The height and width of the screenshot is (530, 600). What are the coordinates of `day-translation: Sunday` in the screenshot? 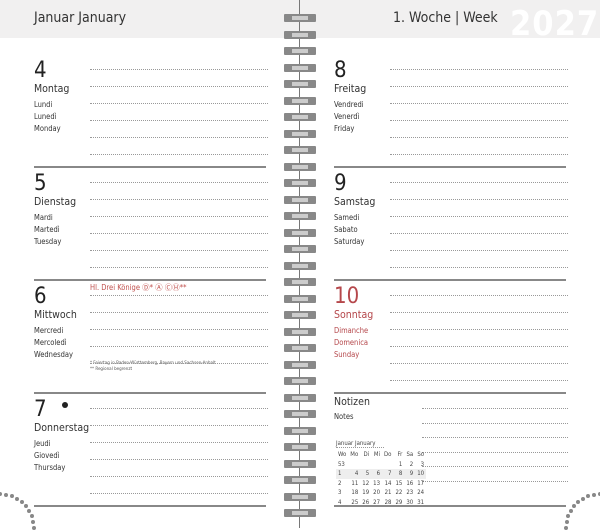 It's located at (347, 354).